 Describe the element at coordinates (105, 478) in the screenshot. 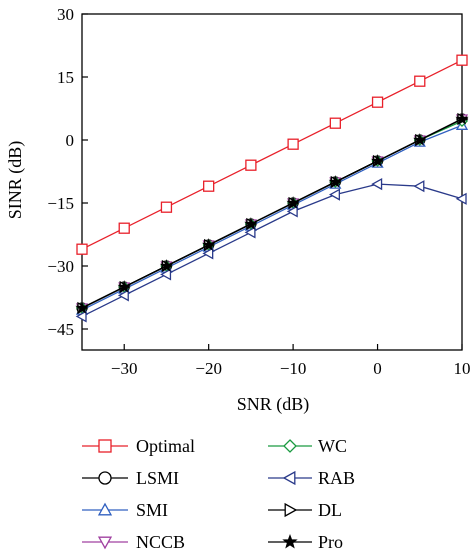

I see `legend-marker-lsmi` at that location.